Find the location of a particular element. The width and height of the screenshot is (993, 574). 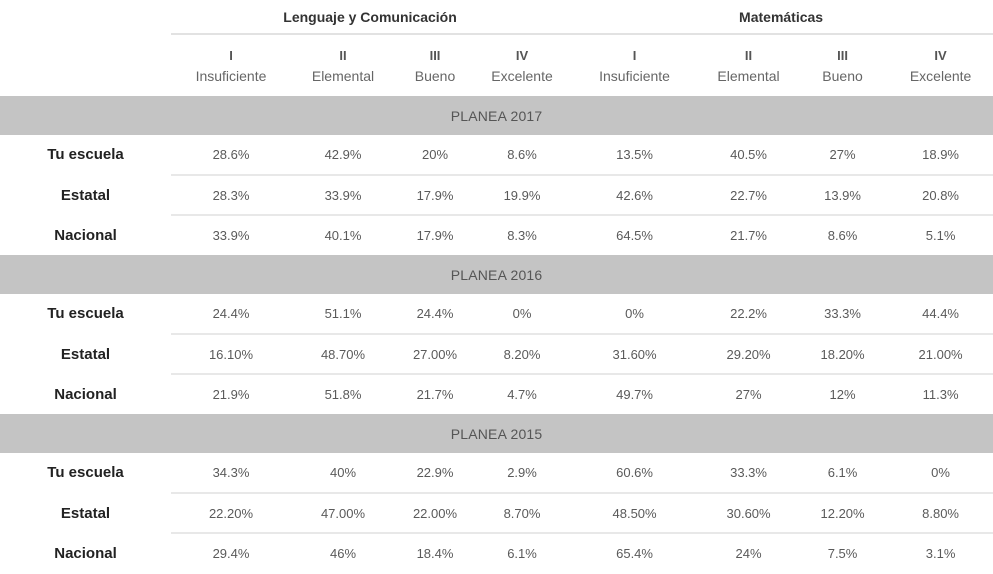

percentage-cell: 12% is located at coordinates (843, 393).